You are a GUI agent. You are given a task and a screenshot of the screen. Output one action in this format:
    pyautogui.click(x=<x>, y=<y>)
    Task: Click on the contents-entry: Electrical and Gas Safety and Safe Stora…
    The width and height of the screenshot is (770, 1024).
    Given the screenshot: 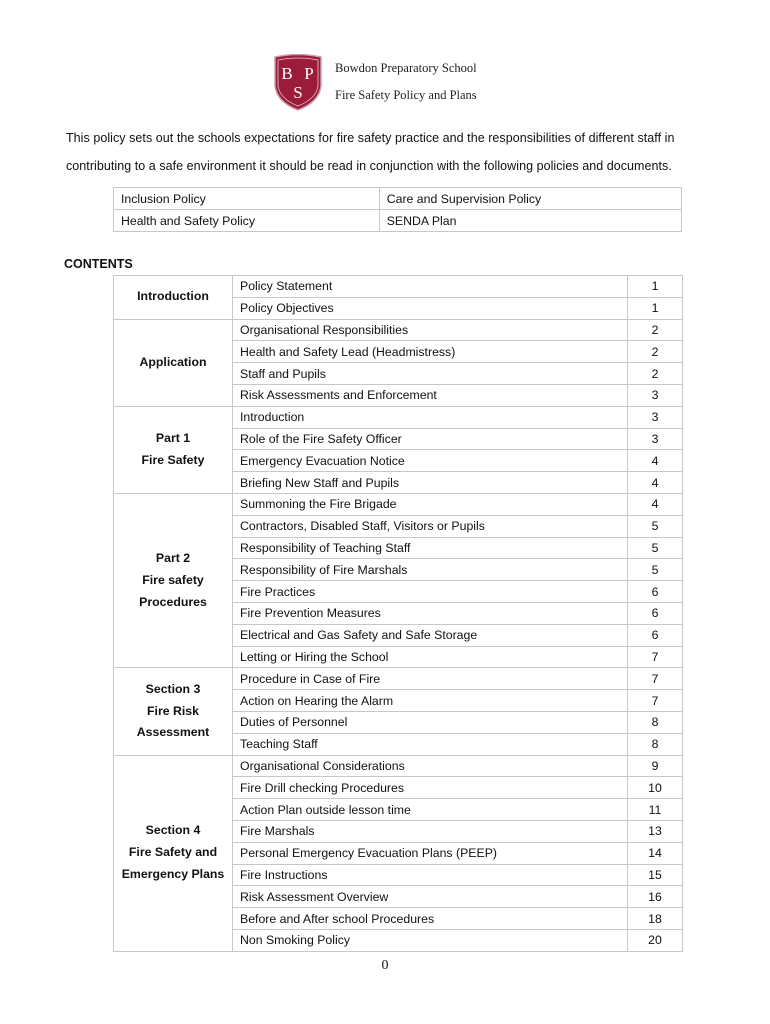 What is the action you would take?
    pyautogui.click(x=430, y=635)
    